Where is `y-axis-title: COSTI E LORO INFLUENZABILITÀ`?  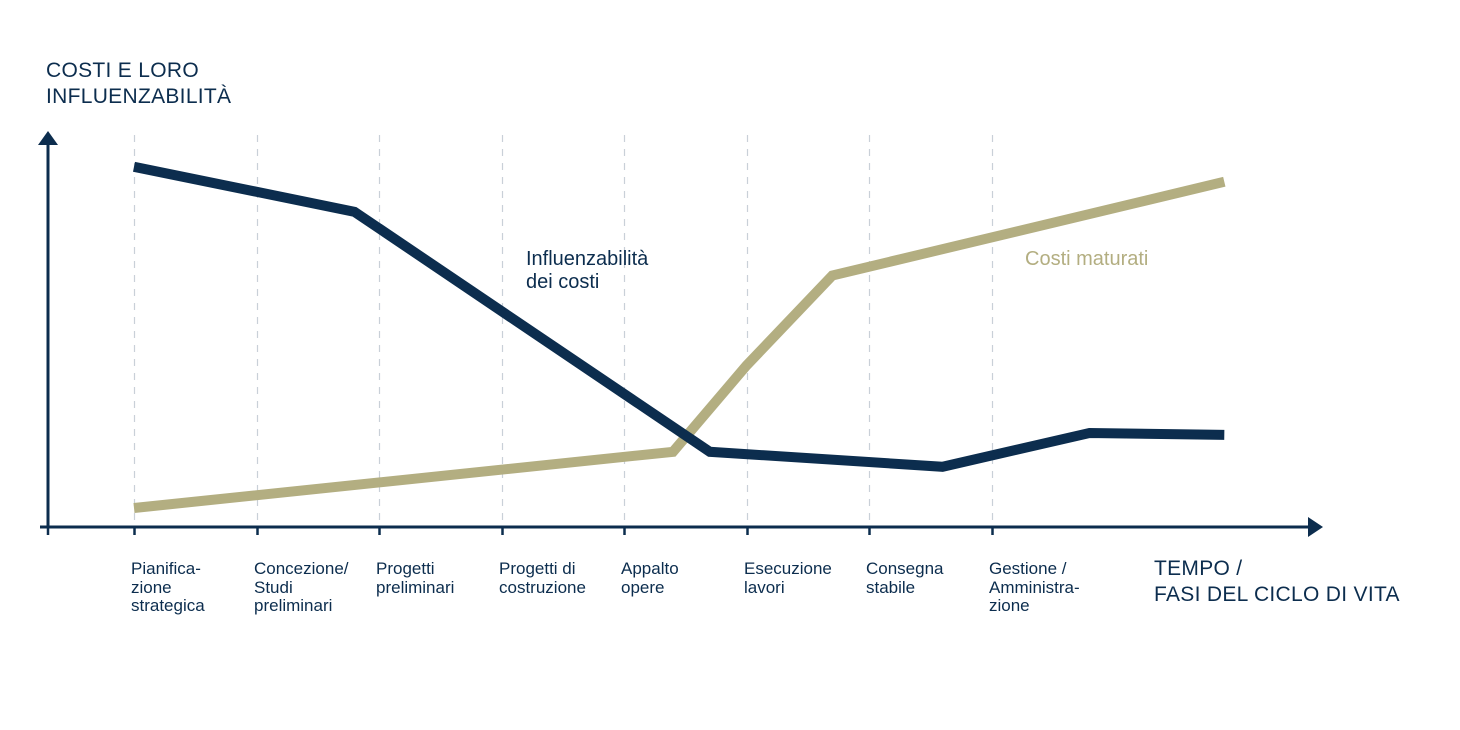
y-axis-title: COSTI E LORO INFLUENZABILITÀ is located at coordinates (139, 83).